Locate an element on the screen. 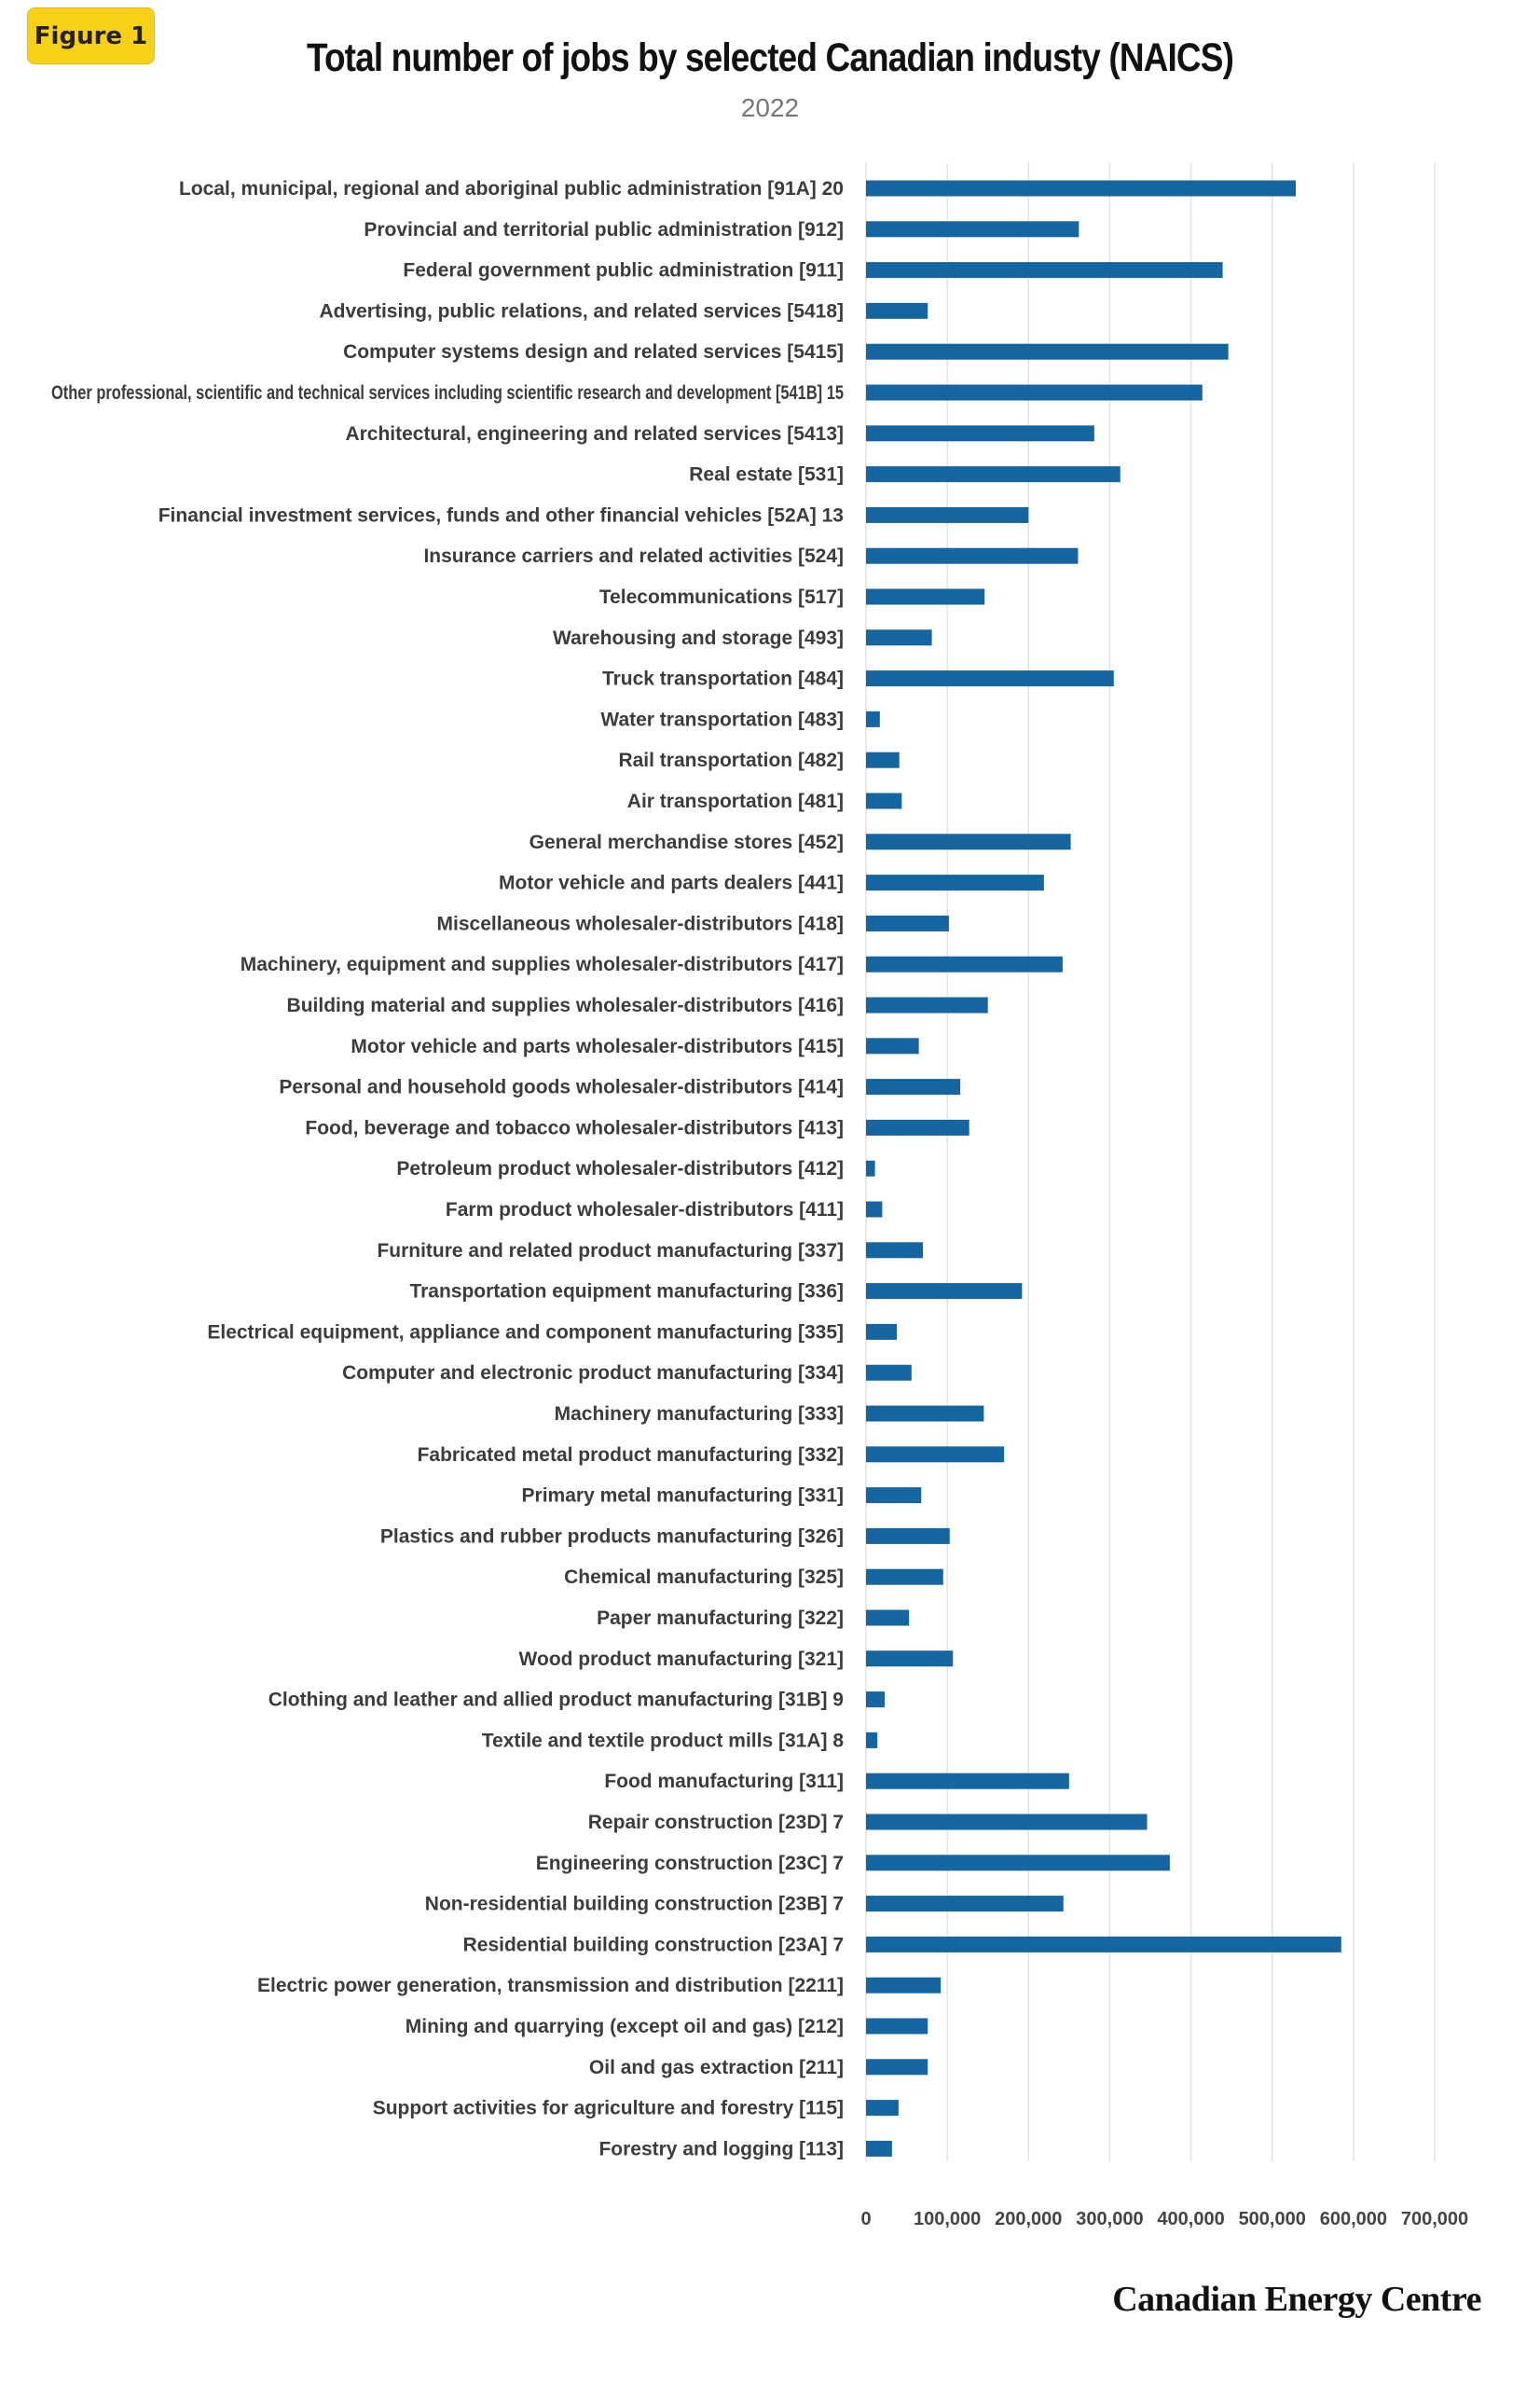  x-tick-label: 200,000 is located at coordinates (1028, 2219).